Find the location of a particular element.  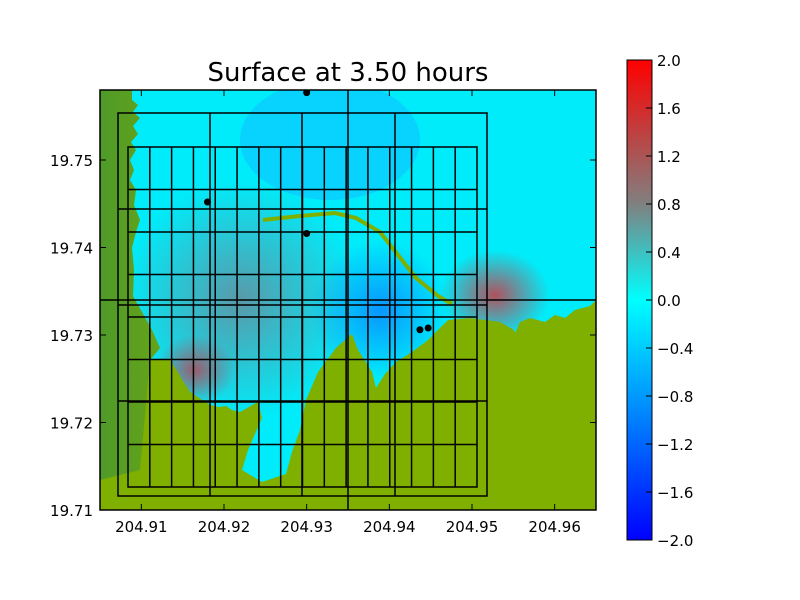

colorbar-ticks: 2.0 1.6 1.2 0.8 0.4 0.0 −0.4 −0.8 −1.2 −1.6 −2.0 is located at coordinates (669, 301).